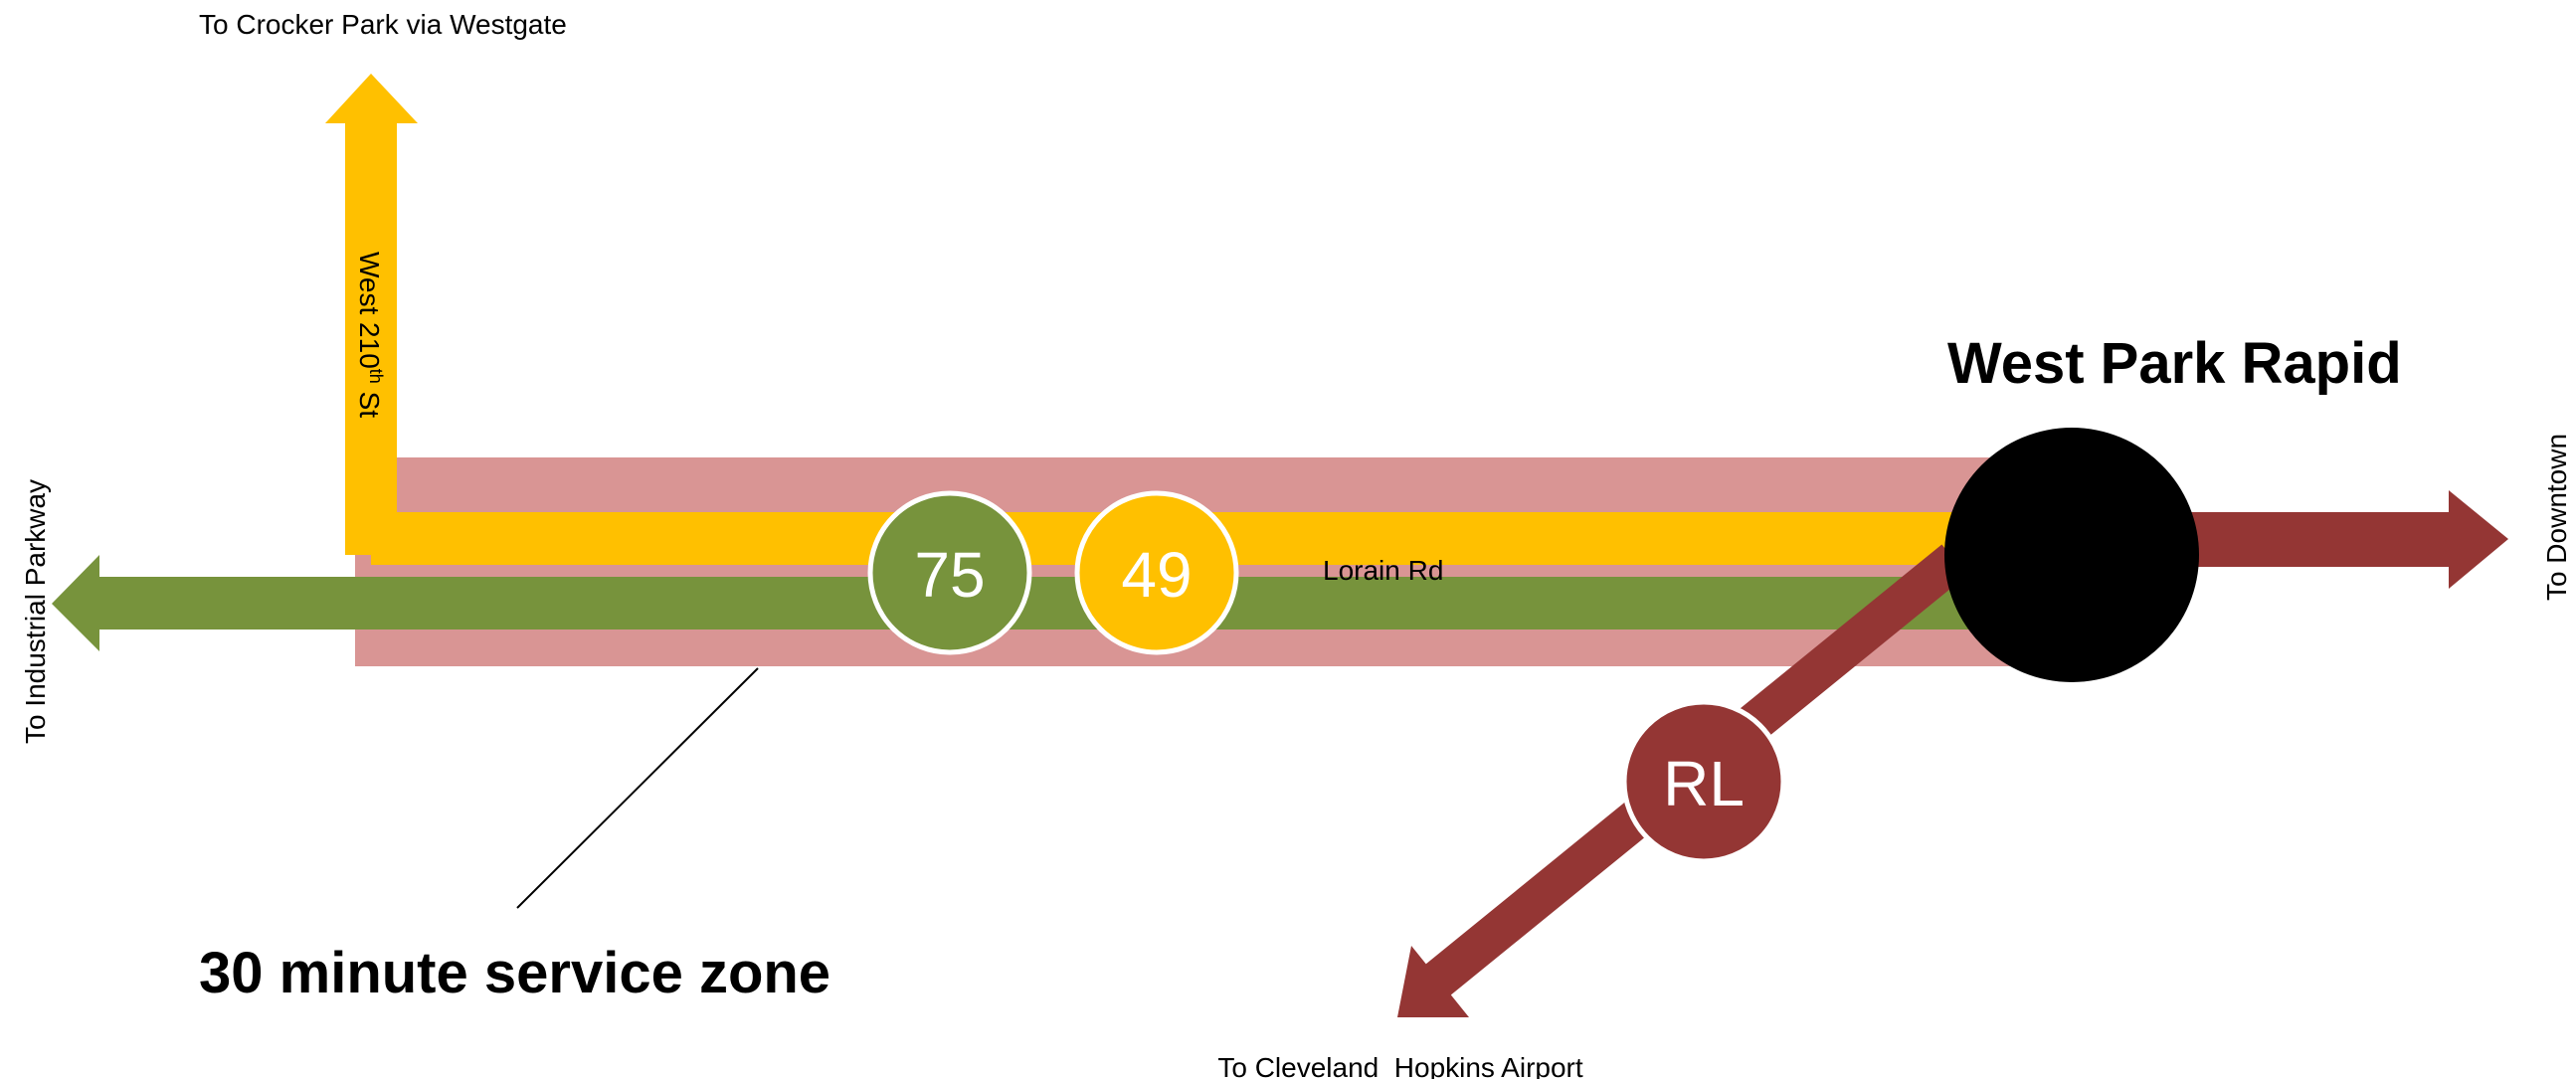 This screenshot has width=2576, height=1079. I want to click on west-park-rapid-station, so click(2071, 555).